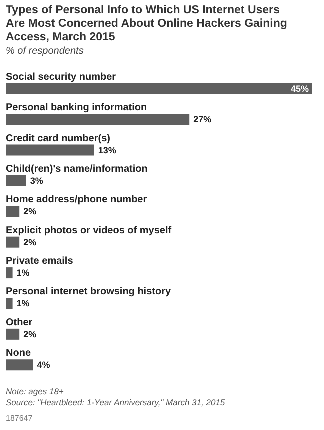 This screenshot has width=324, height=430. What do you see at coordinates (20, 418) in the screenshot?
I see `text: 187647` at bounding box center [20, 418].